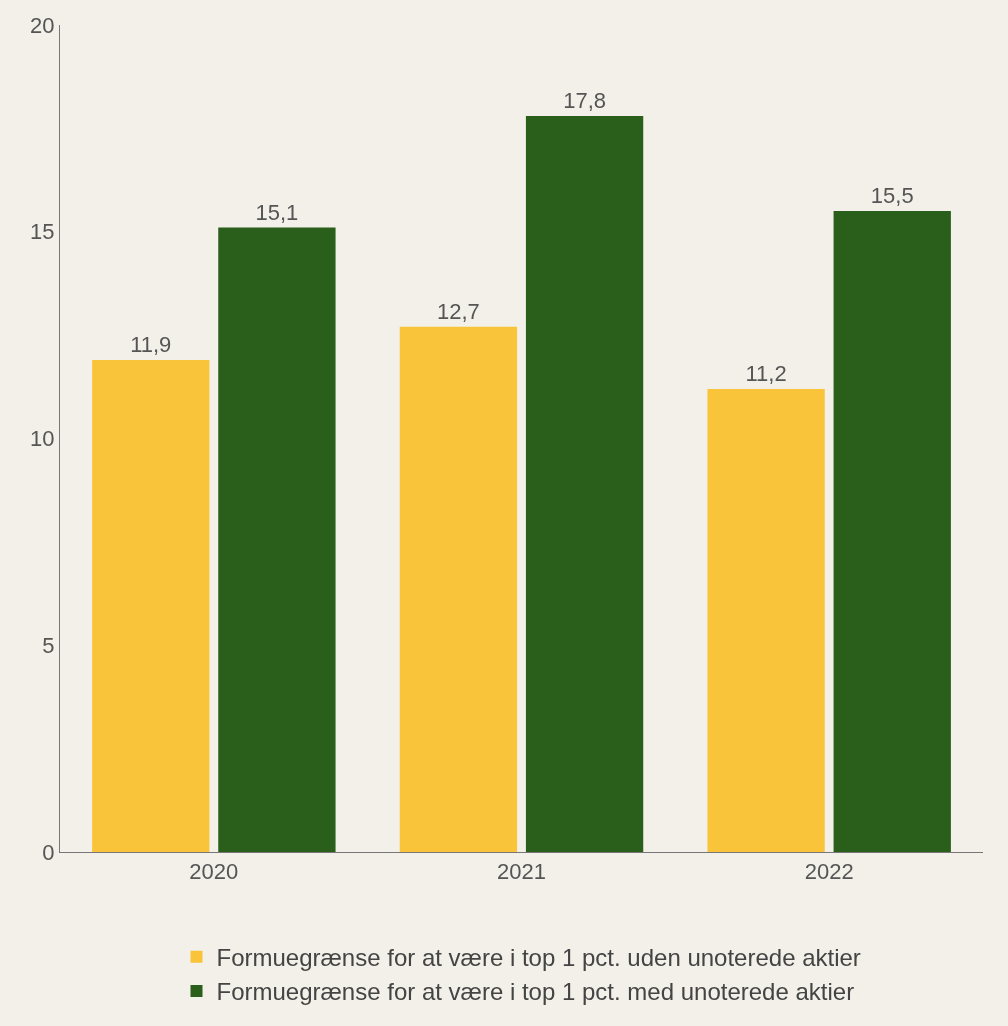 The width and height of the screenshot is (1008, 1026). Describe the element at coordinates (584, 100) in the screenshot. I see `data-label: 17,8` at that location.